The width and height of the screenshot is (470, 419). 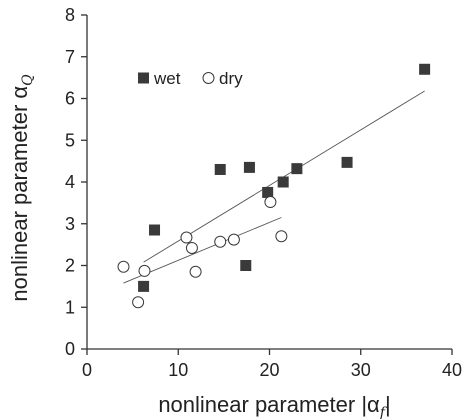 I want to click on y-tick-label: 2, so click(x=70, y=266).